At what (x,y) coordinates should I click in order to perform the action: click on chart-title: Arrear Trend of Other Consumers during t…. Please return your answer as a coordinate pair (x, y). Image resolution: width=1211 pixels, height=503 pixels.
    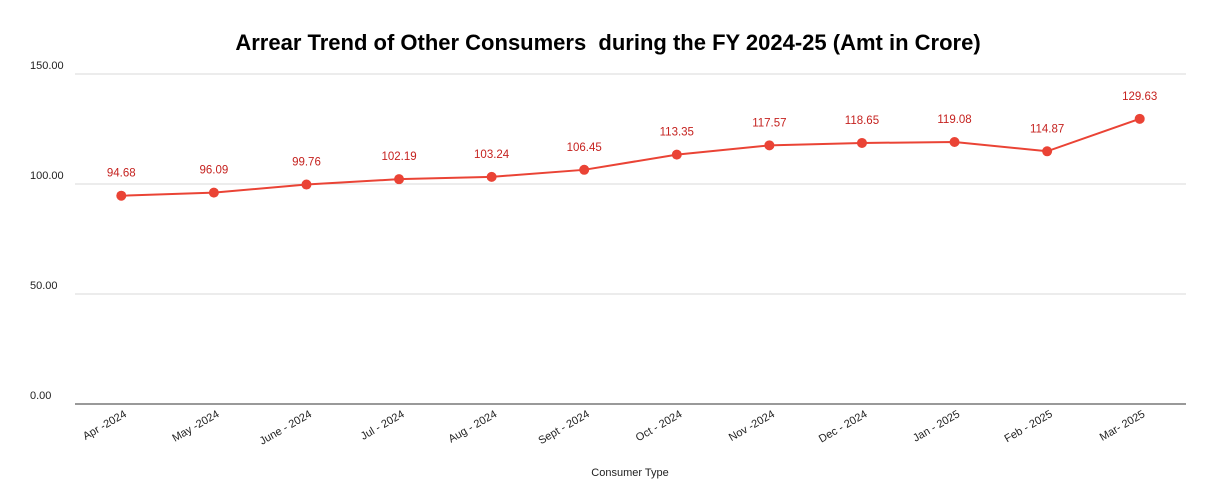
    Looking at the image, I should click on (607, 42).